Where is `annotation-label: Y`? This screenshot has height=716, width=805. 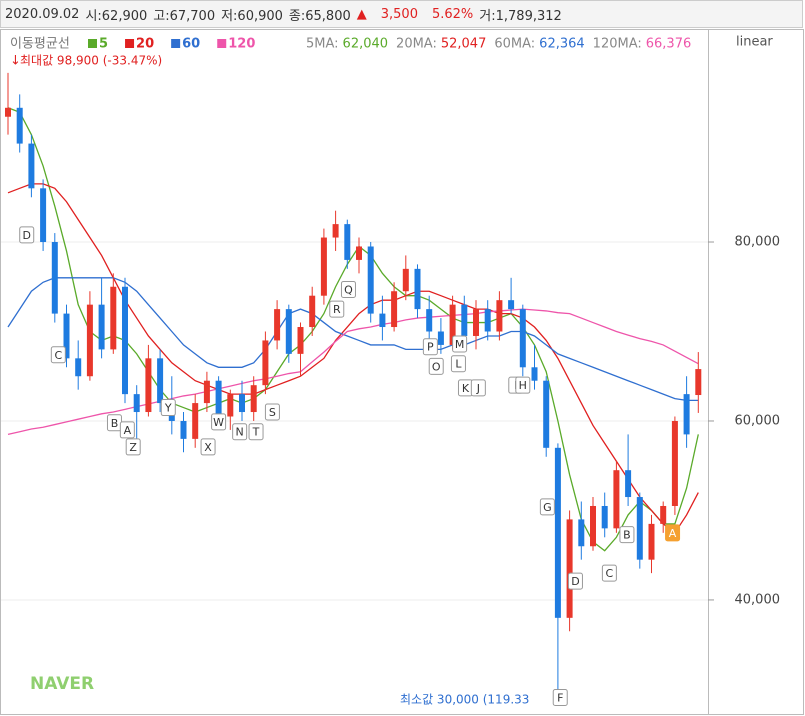 annotation-label: Y is located at coordinates (168, 408).